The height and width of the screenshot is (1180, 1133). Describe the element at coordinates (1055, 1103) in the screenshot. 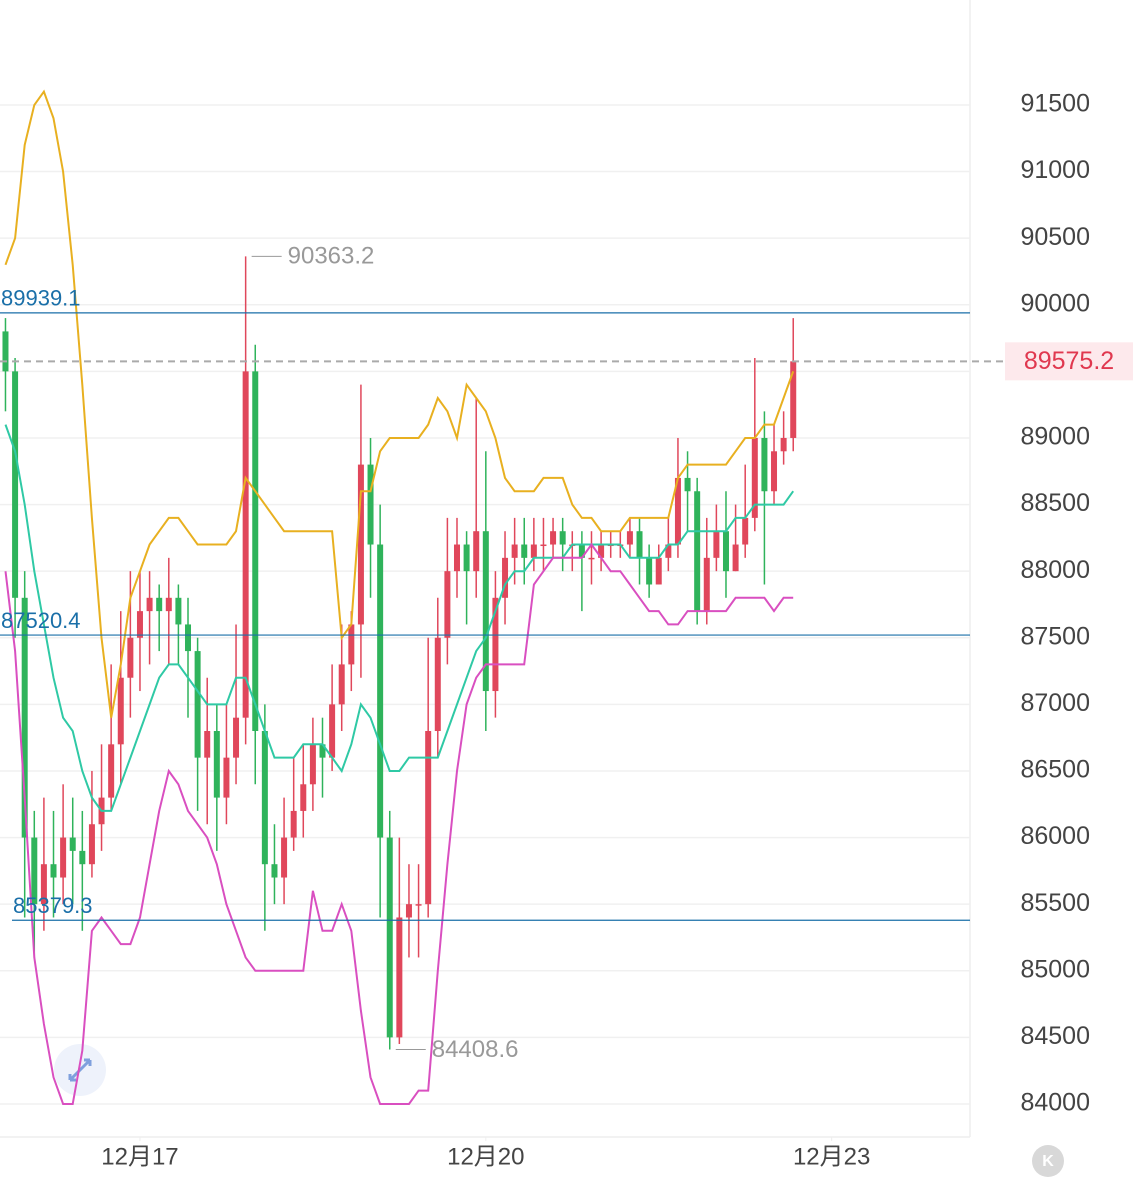

I see `y-tick-label: 84000` at that location.